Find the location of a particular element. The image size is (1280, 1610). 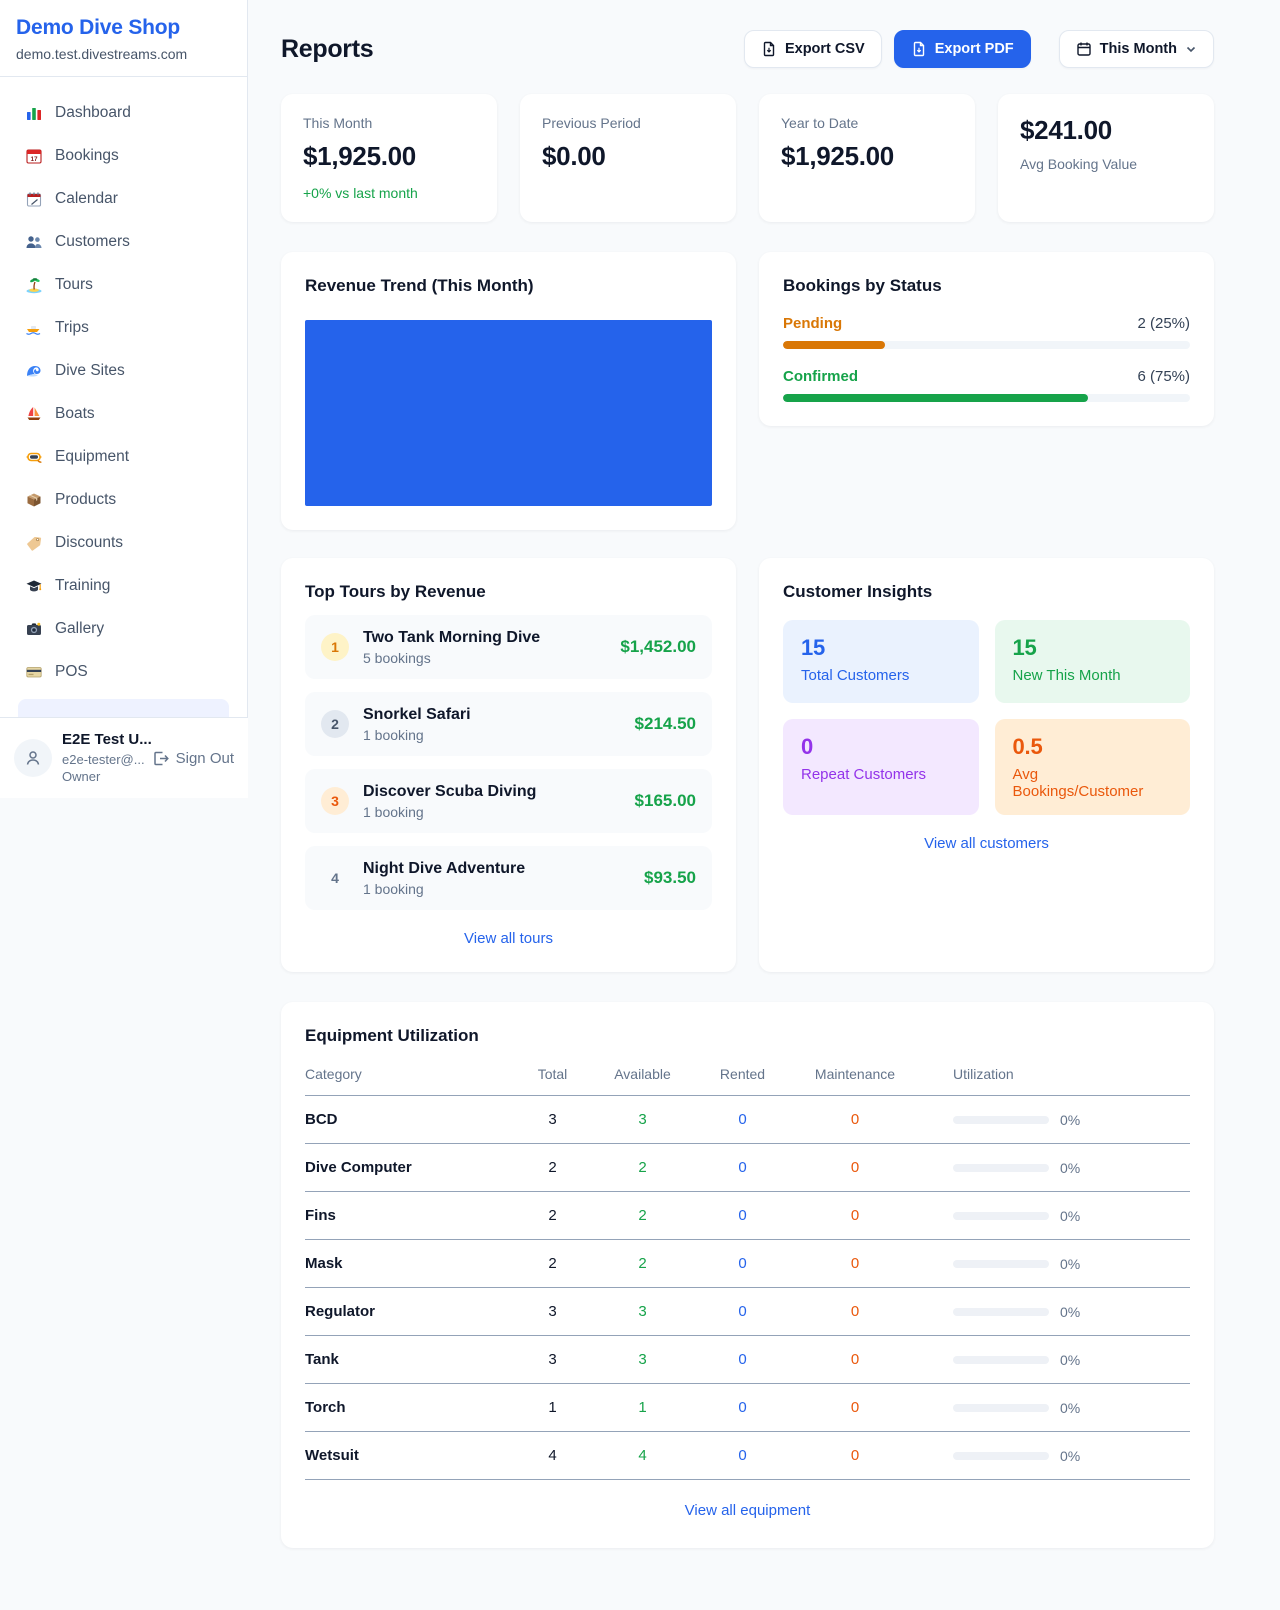

table-row: Regulator 3 3 0 0 0% is located at coordinates (747, 1312).